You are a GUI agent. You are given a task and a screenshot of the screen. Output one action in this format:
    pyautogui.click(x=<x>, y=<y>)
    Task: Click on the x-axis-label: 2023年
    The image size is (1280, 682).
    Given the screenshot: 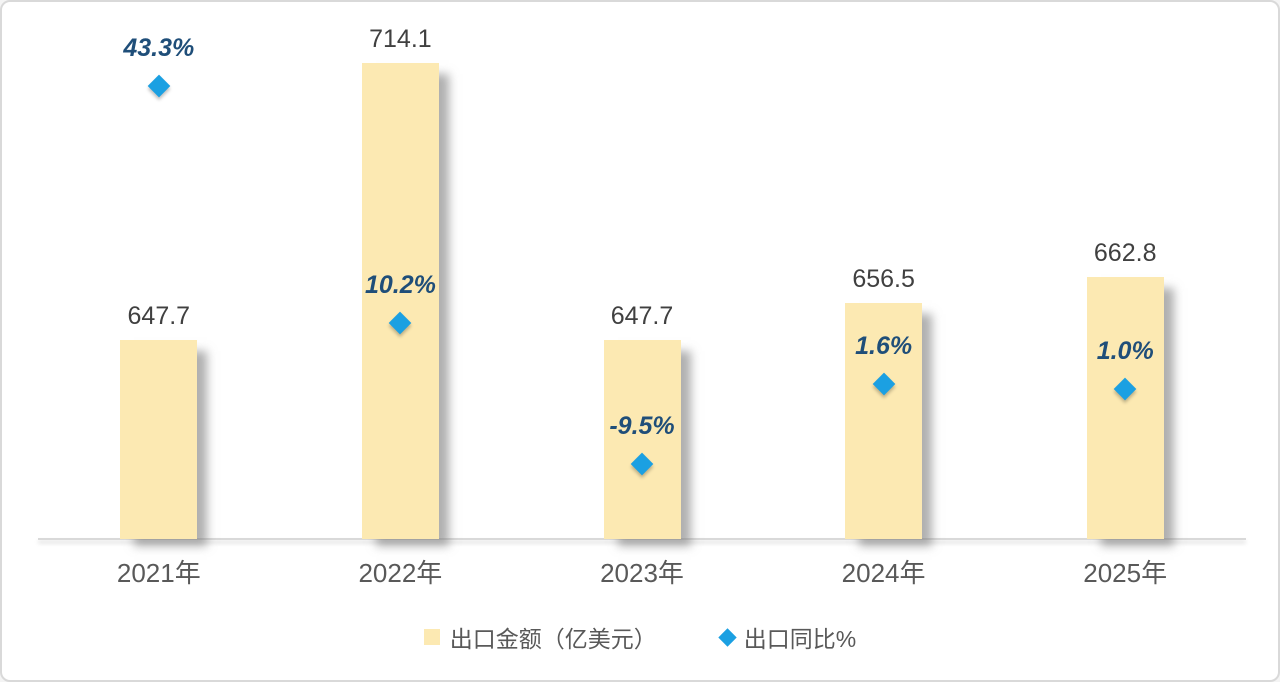 What is the action you would take?
    pyautogui.click(x=642, y=573)
    